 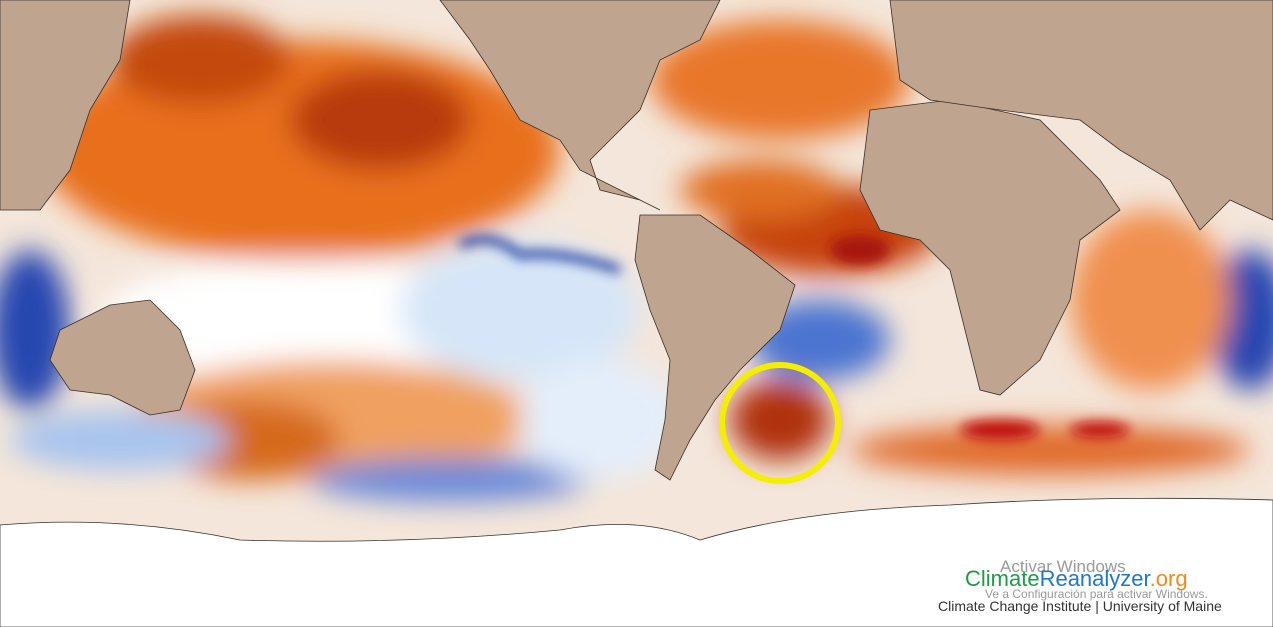 What do you see at coordinates (1169, 578) in the screenshot?
I see `logo-part: .org` at bounding box center [1169, 578].